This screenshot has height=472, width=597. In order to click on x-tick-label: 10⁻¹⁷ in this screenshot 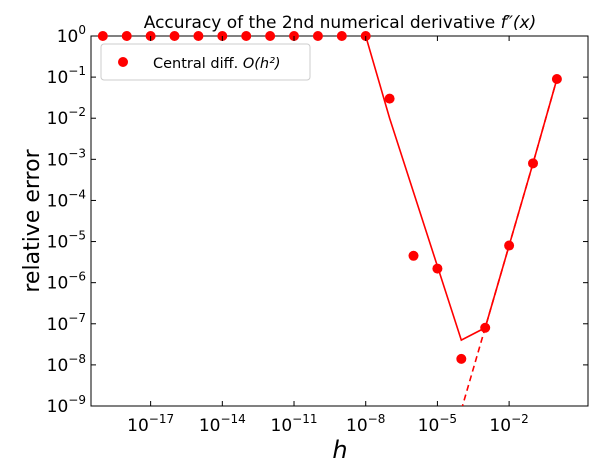, I will do `click(150, 424)`.